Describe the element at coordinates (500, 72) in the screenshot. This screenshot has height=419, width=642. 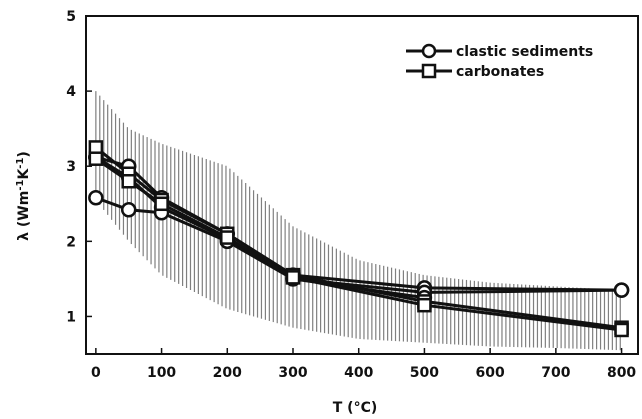
I see `legend-label-carbonates: carbonates` at that location.